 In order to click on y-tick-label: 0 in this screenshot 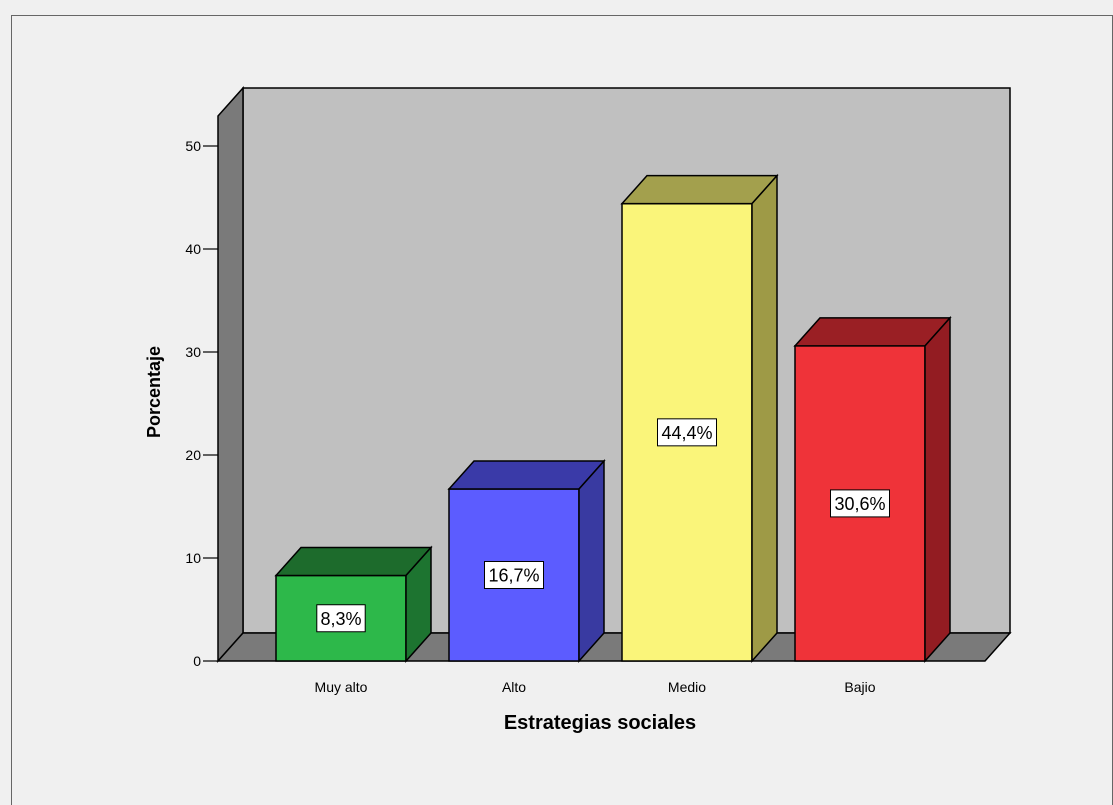, I will do `click(197, 661)`.